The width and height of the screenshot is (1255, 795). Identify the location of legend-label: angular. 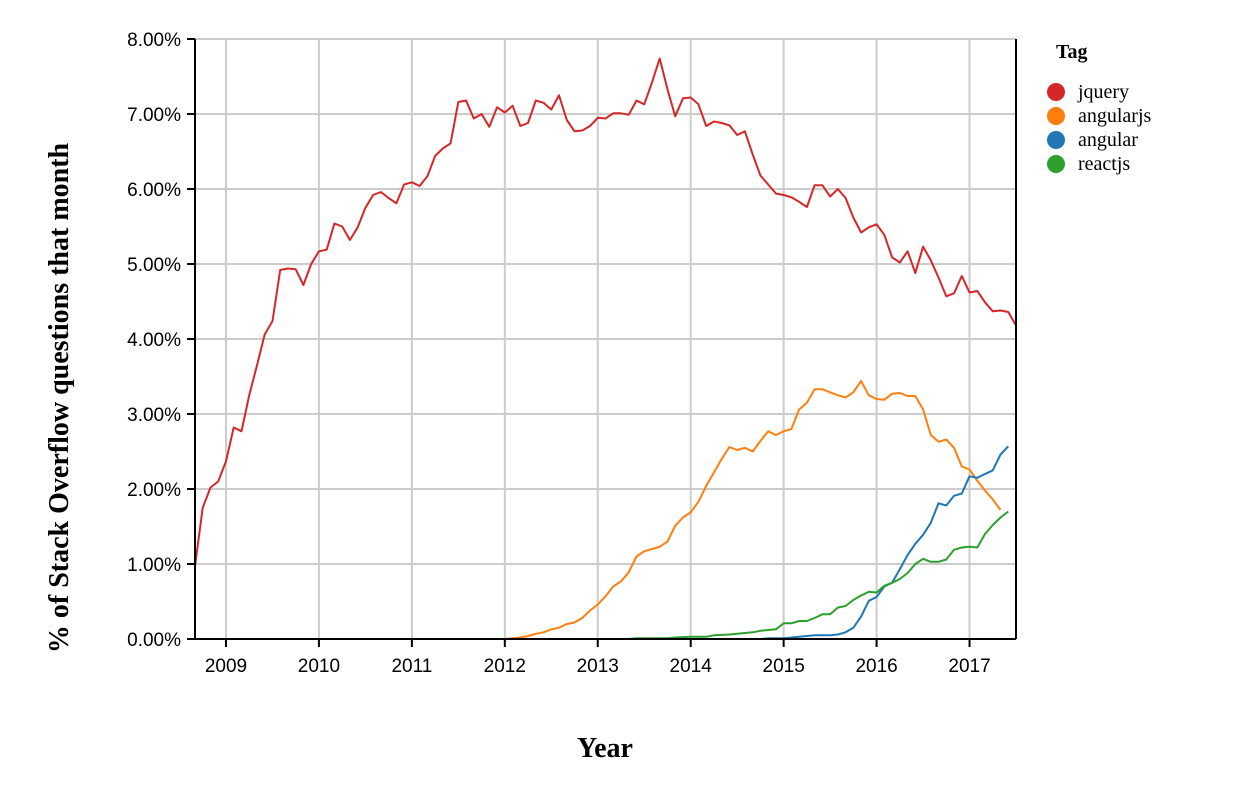
(1108, 140).